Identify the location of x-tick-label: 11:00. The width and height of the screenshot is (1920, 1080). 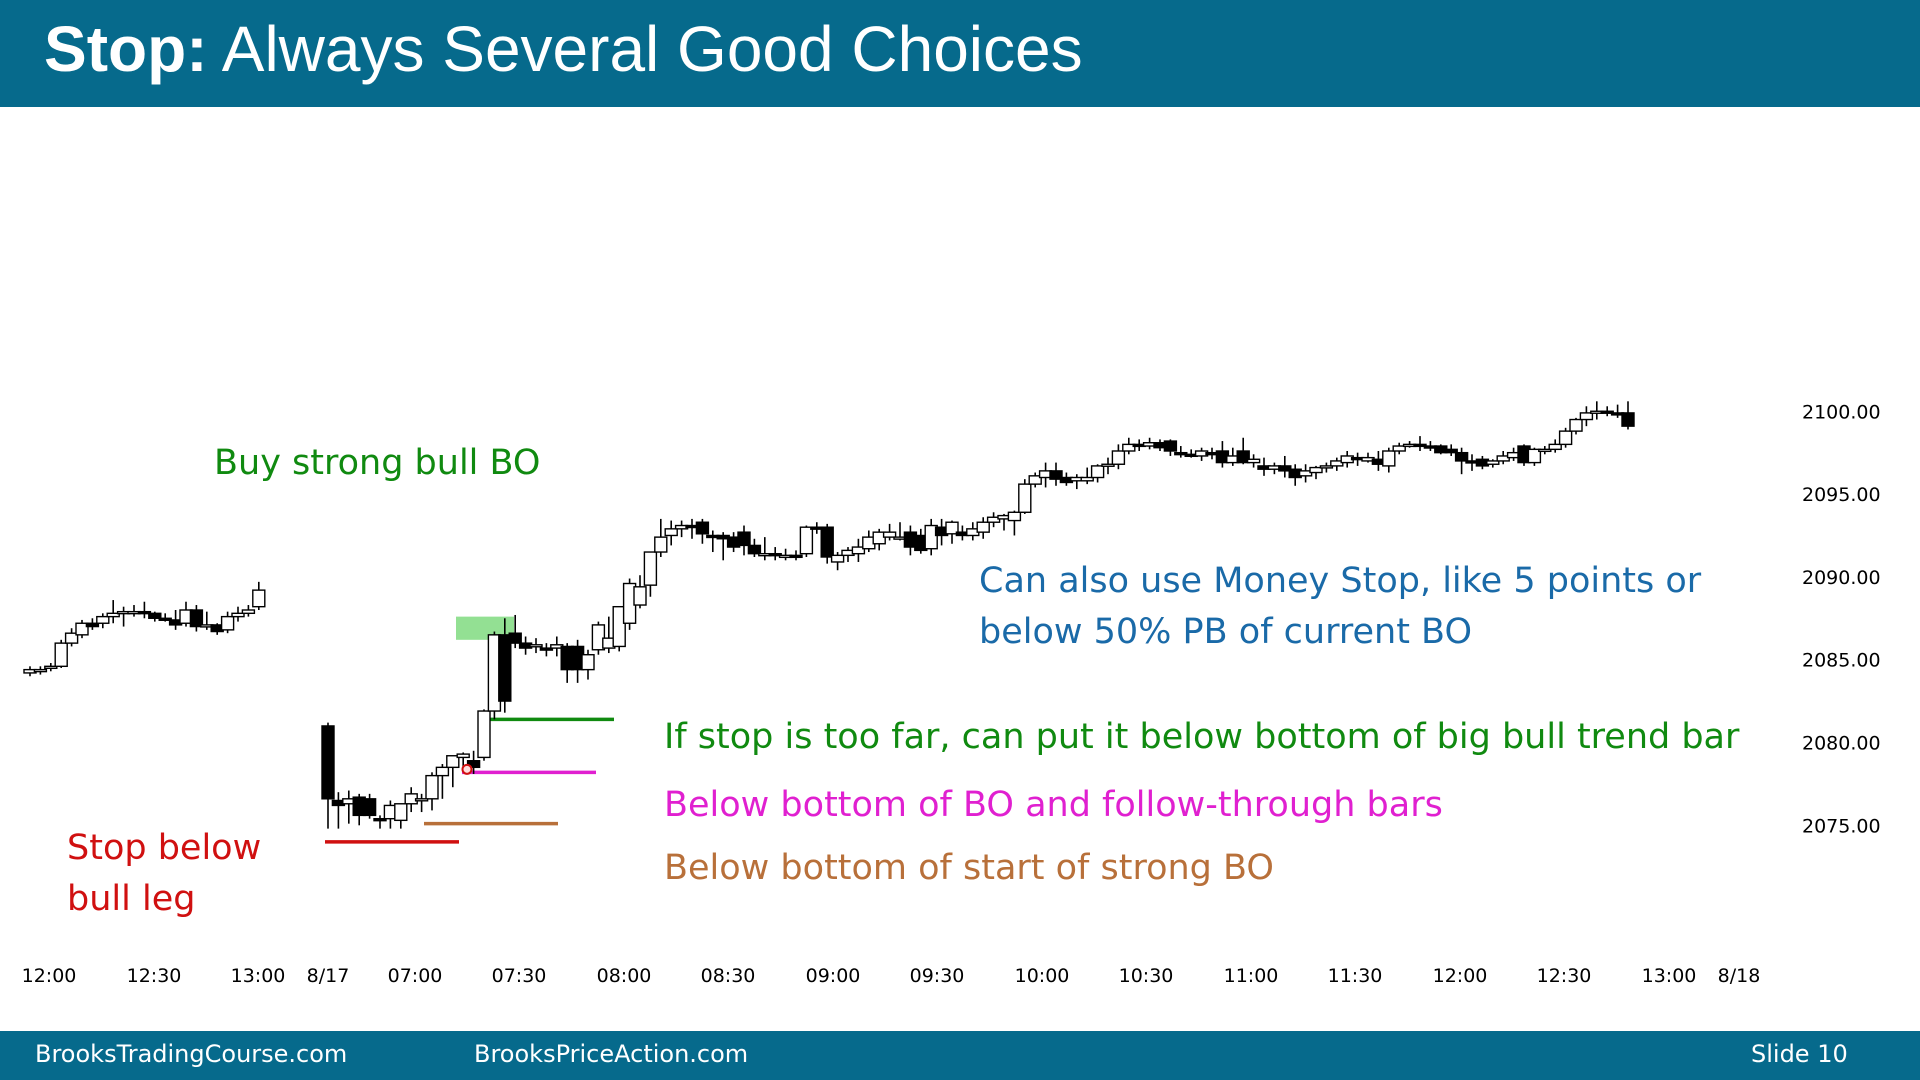
(1251, 976).